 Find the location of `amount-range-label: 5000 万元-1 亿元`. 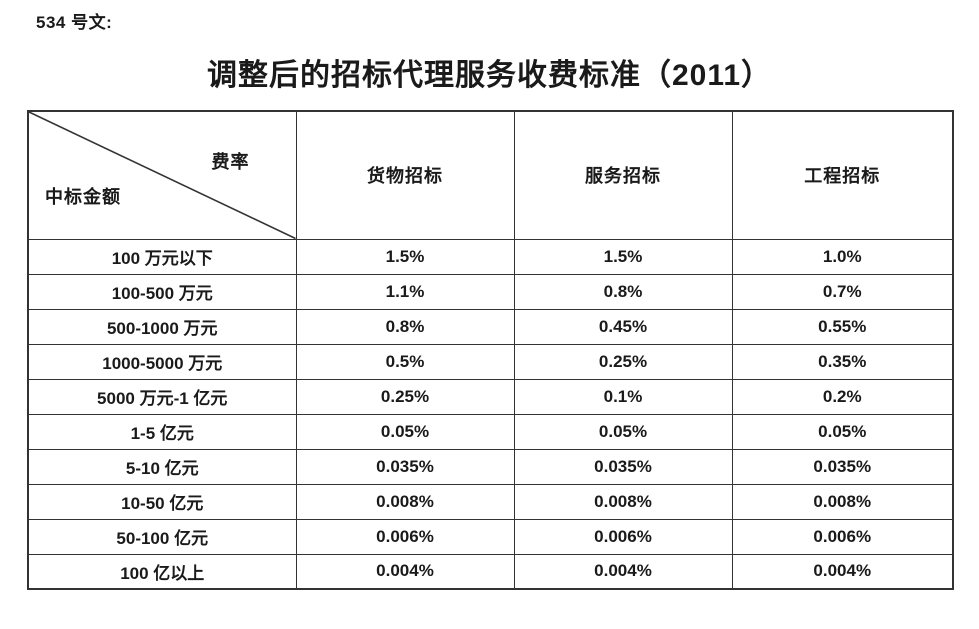

amount-range-label: 5000 万元-1 亿元 is located at coordinates (162, 396).